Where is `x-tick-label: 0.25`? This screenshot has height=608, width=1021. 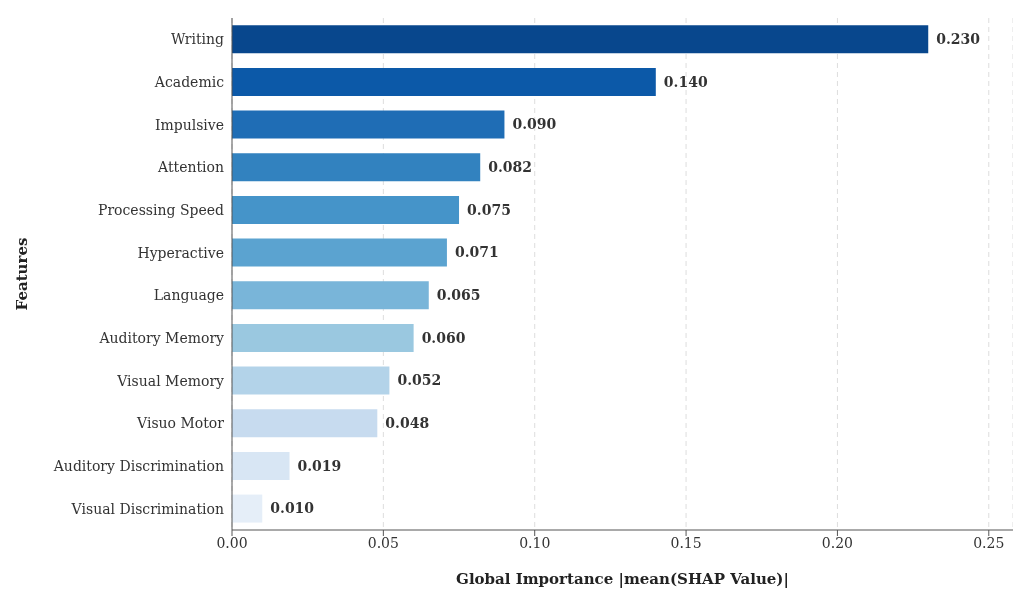 x-tick-label: 0.25 is located at coordinates (989, 542).